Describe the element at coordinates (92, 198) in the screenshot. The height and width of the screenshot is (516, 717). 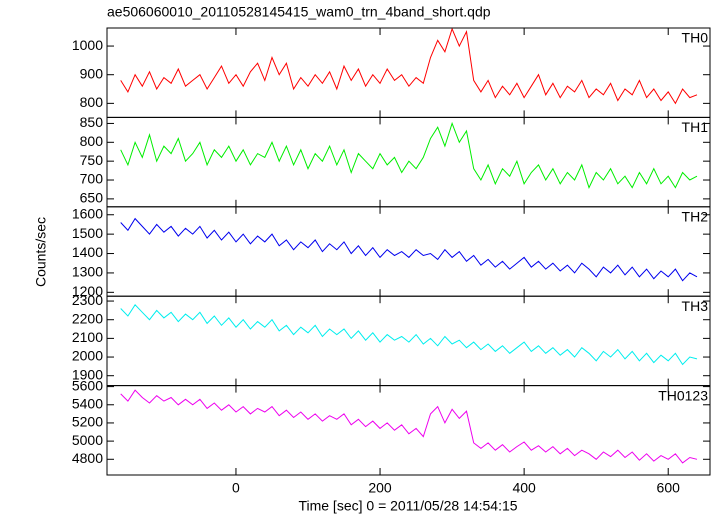
I see `y-tick-label: 650` at that location.